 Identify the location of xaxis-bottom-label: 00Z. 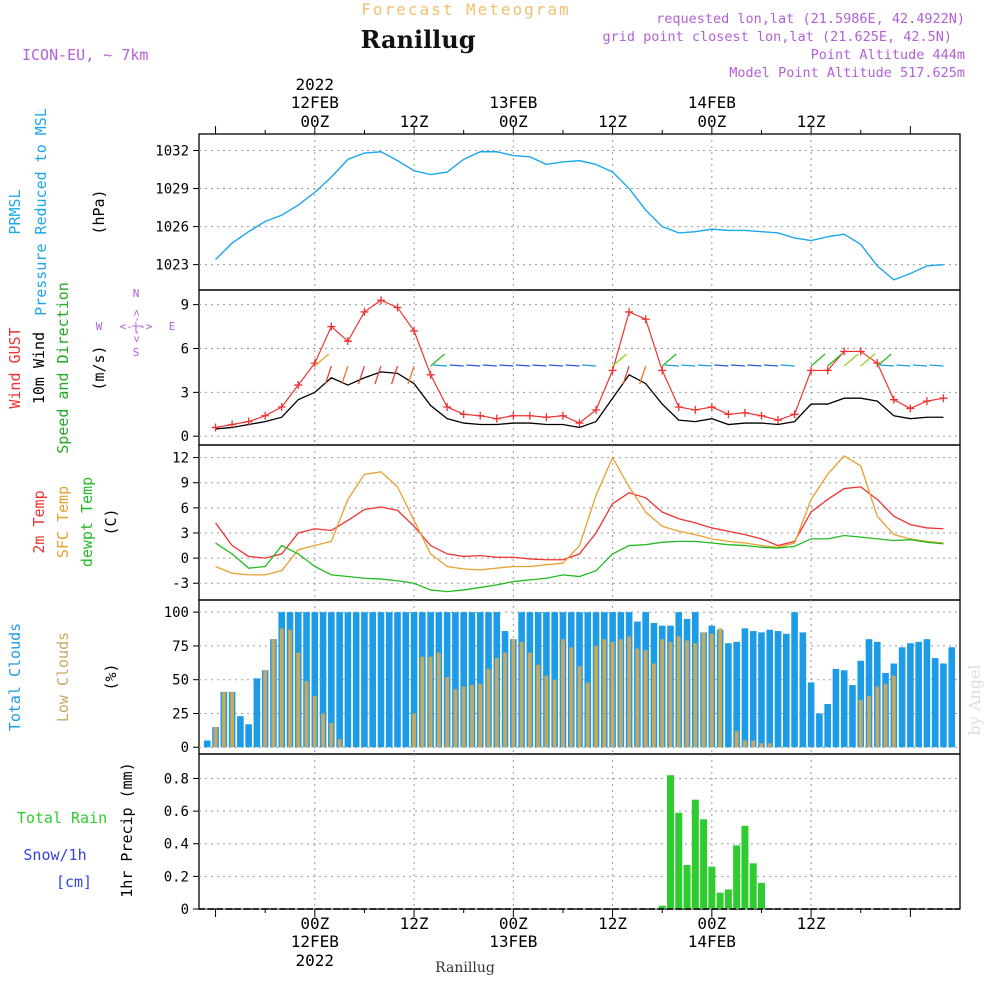
(314, 923).